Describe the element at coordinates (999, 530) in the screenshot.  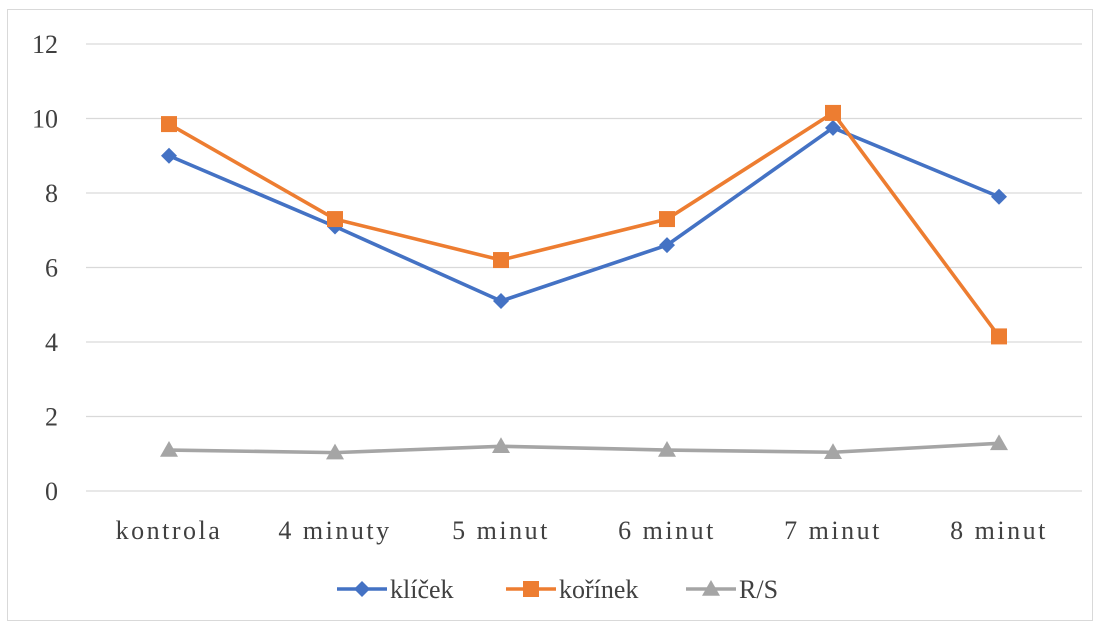
I see `x-tick-label: 8 minut` at that location.